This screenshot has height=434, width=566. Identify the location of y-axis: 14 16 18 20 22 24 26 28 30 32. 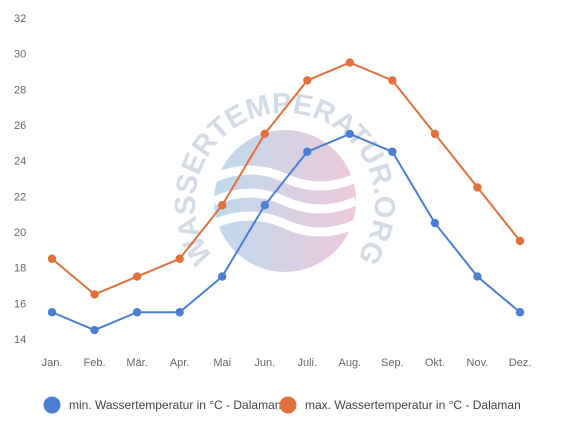
(20, 179).